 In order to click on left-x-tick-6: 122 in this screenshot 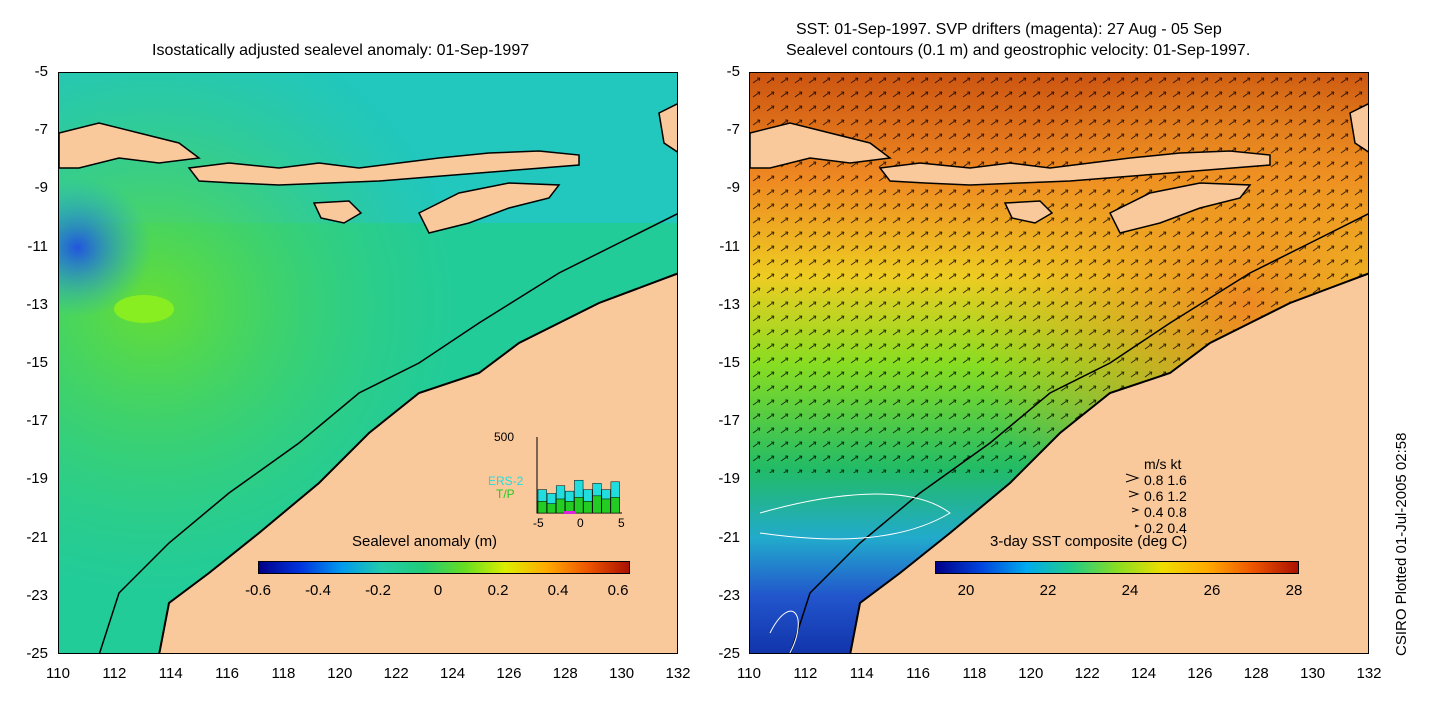, I will do `click(396, 673)`.